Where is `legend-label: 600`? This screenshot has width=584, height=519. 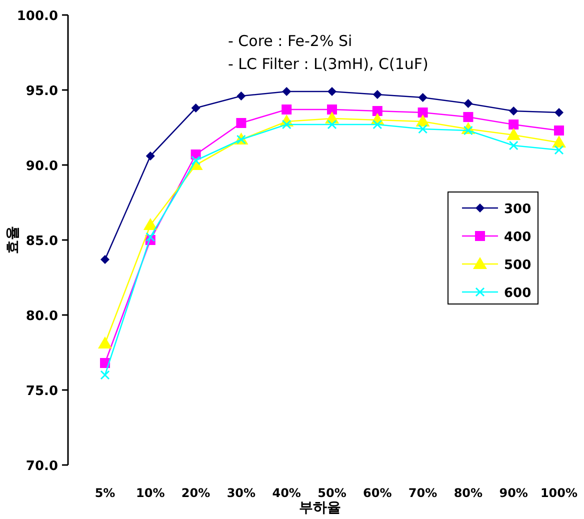
legend-label: 600 is located at coordinates (518, 293).